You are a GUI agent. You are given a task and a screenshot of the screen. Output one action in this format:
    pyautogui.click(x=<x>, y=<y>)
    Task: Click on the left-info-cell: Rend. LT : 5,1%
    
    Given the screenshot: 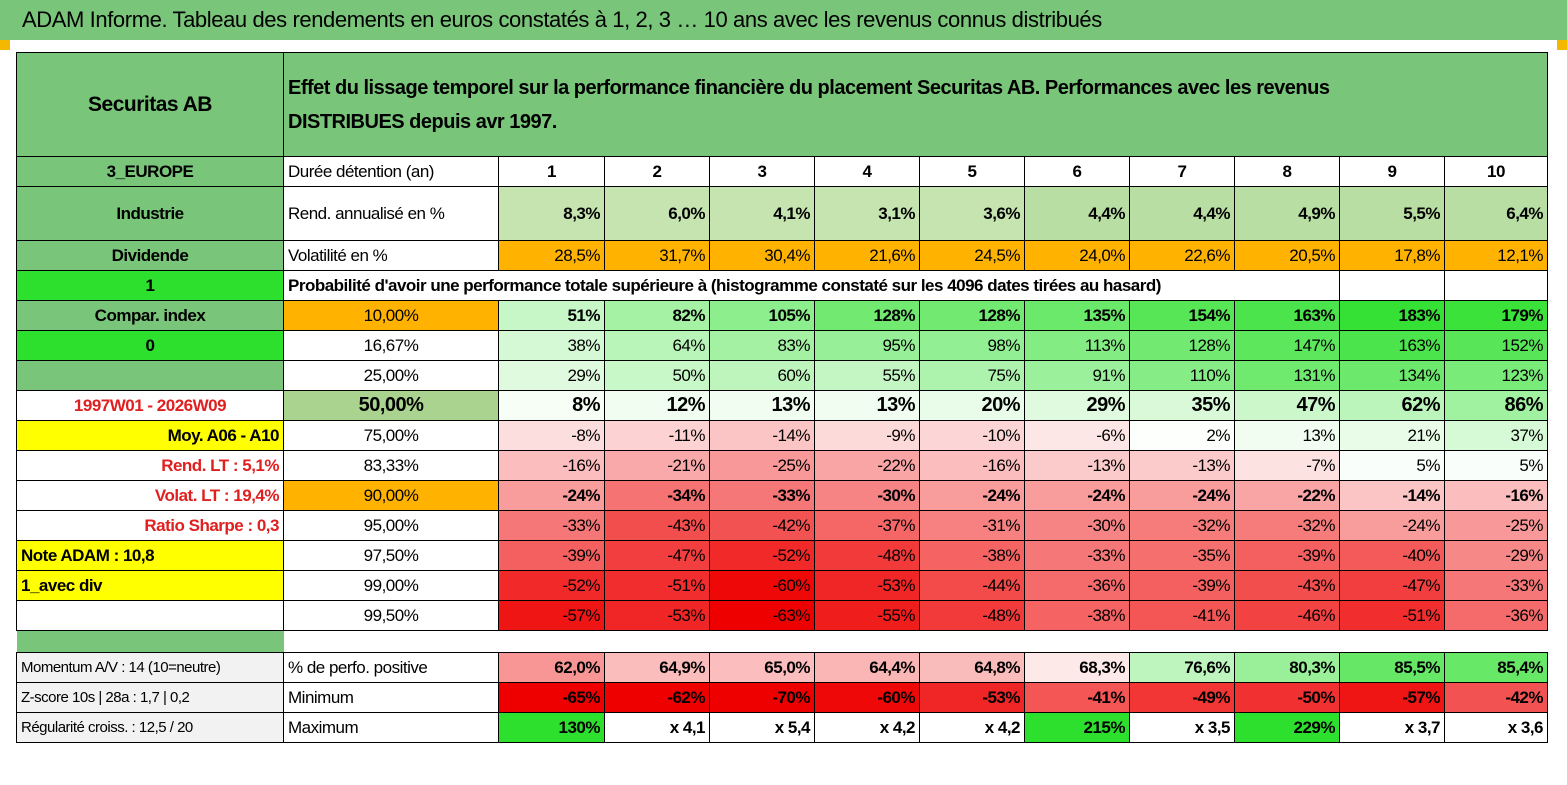 What is the action you would take?
    pyautogui.click(x=150, y=465)
    